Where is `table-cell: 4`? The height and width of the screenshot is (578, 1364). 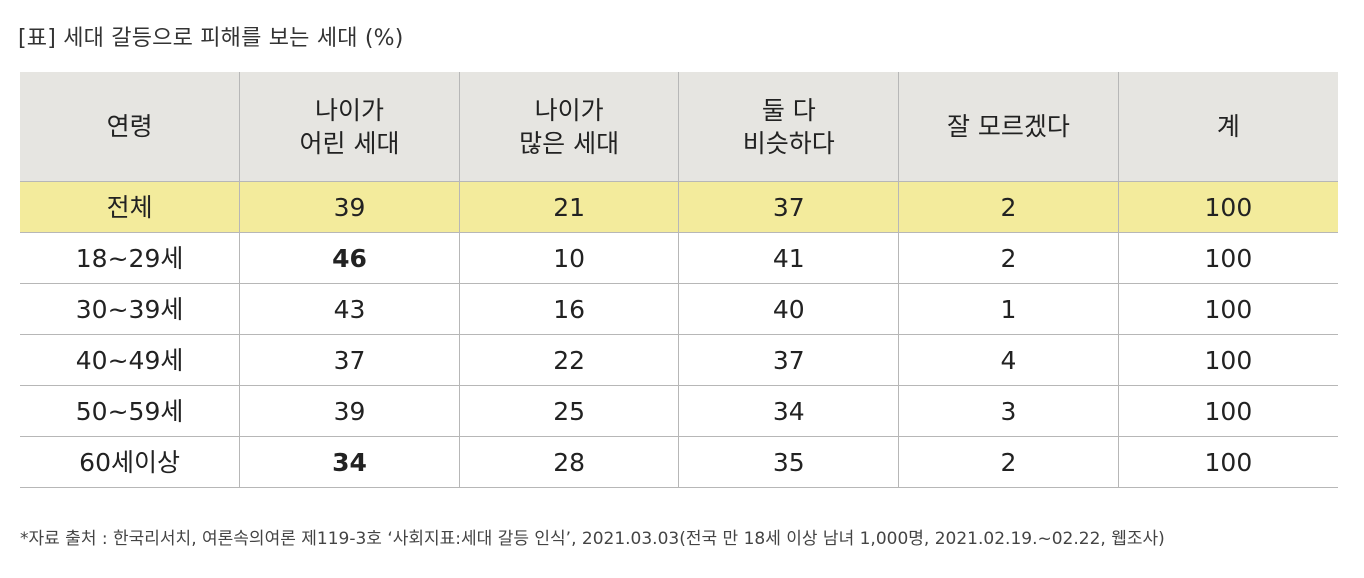 table-cell: 4 is located at coordinates (1008, 360).